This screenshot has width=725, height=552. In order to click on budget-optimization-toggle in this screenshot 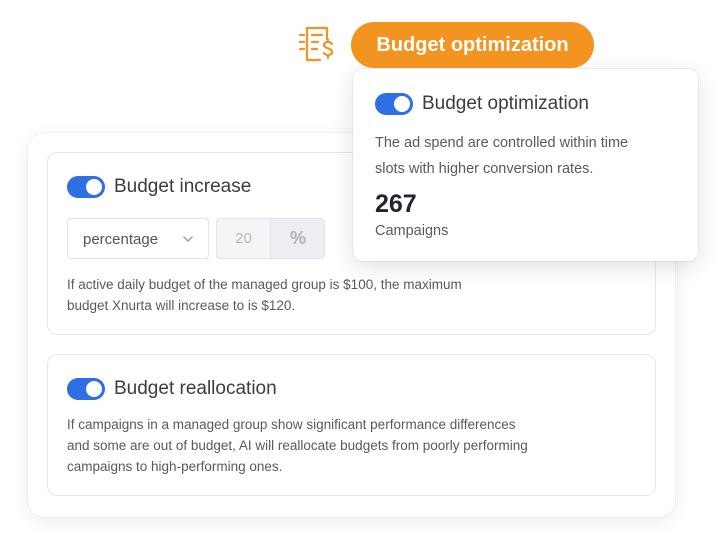, I will do `click(394, 104)`.